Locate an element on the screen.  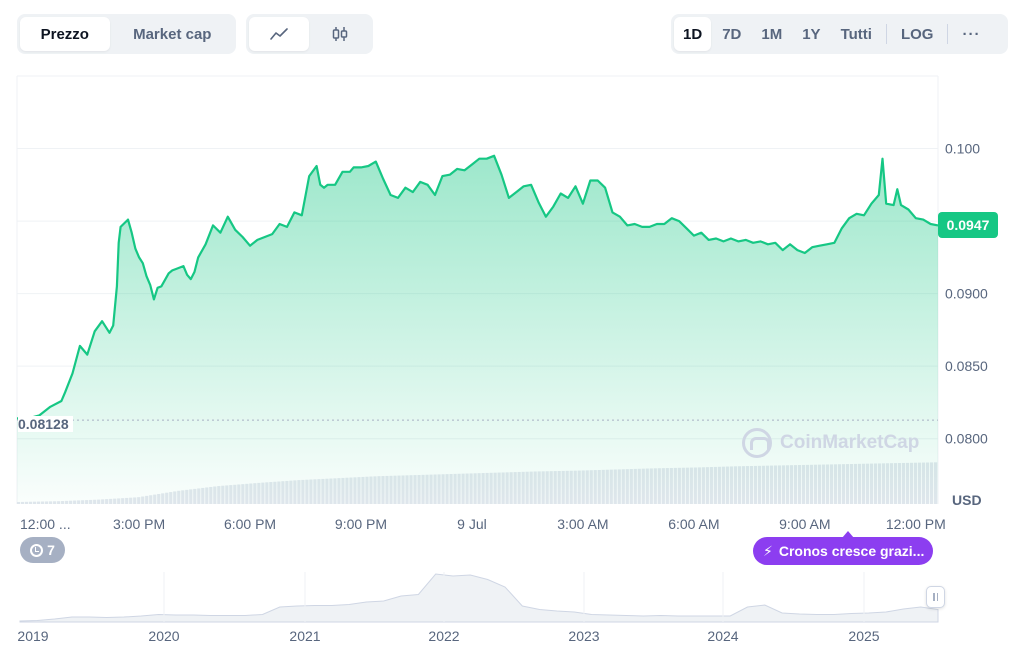
range-7d-button: 7D is located at coordinates (732, 34).